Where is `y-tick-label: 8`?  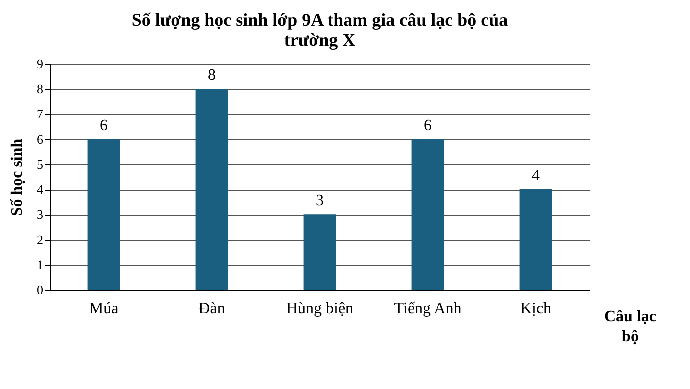
y-tick-label: 8 is located at coordinates (40, 89).